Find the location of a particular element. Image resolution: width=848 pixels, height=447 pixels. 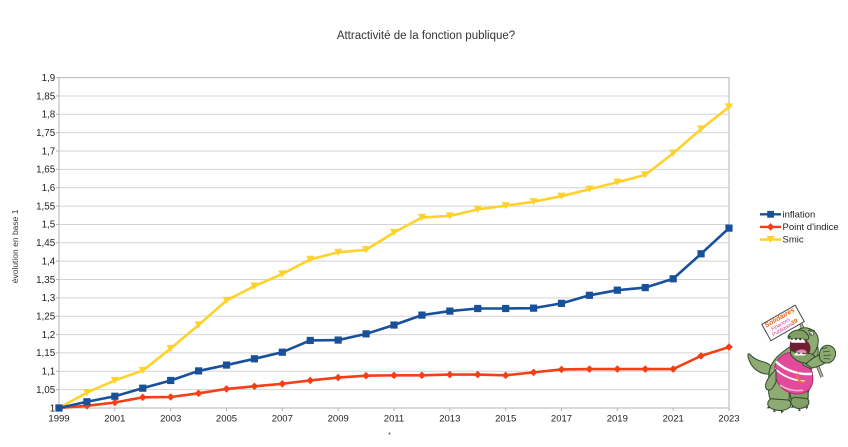

svg-text: 2003 is located at coordinates (170, 419).